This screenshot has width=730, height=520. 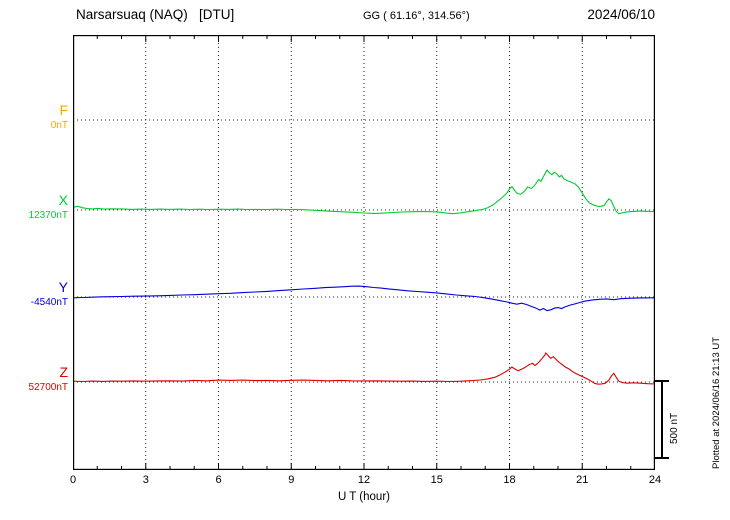 I want to click on plotted-at-note: Plotted at 2024/06/16 21:13 UT, so click(x=716, y=402).